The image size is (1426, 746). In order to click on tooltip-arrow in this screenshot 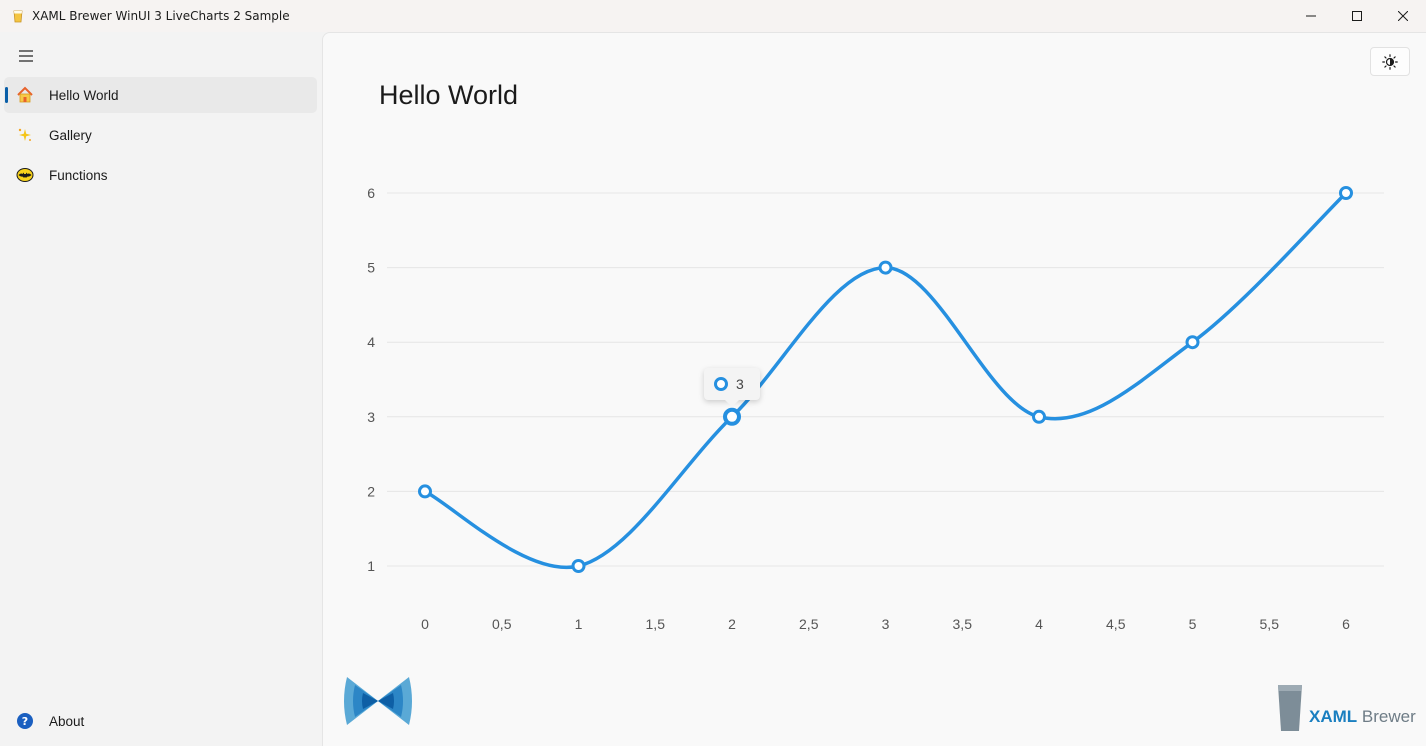, I will do `click(732, 403)`.